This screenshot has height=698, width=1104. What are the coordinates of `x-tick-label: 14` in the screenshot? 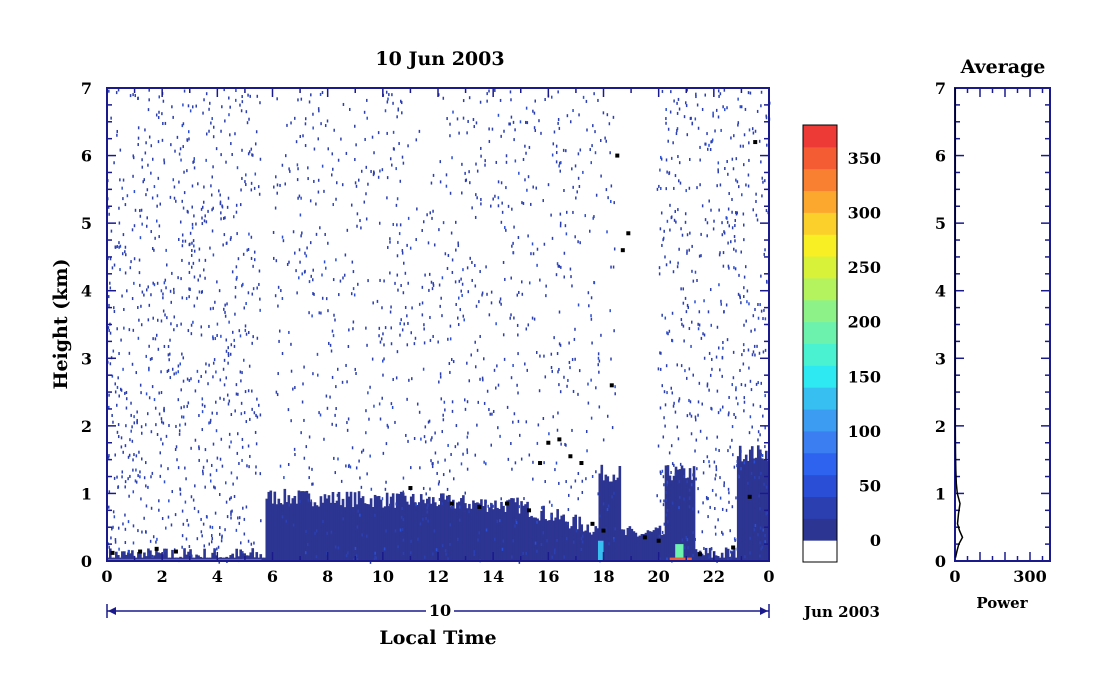 It's located at (493, 576).